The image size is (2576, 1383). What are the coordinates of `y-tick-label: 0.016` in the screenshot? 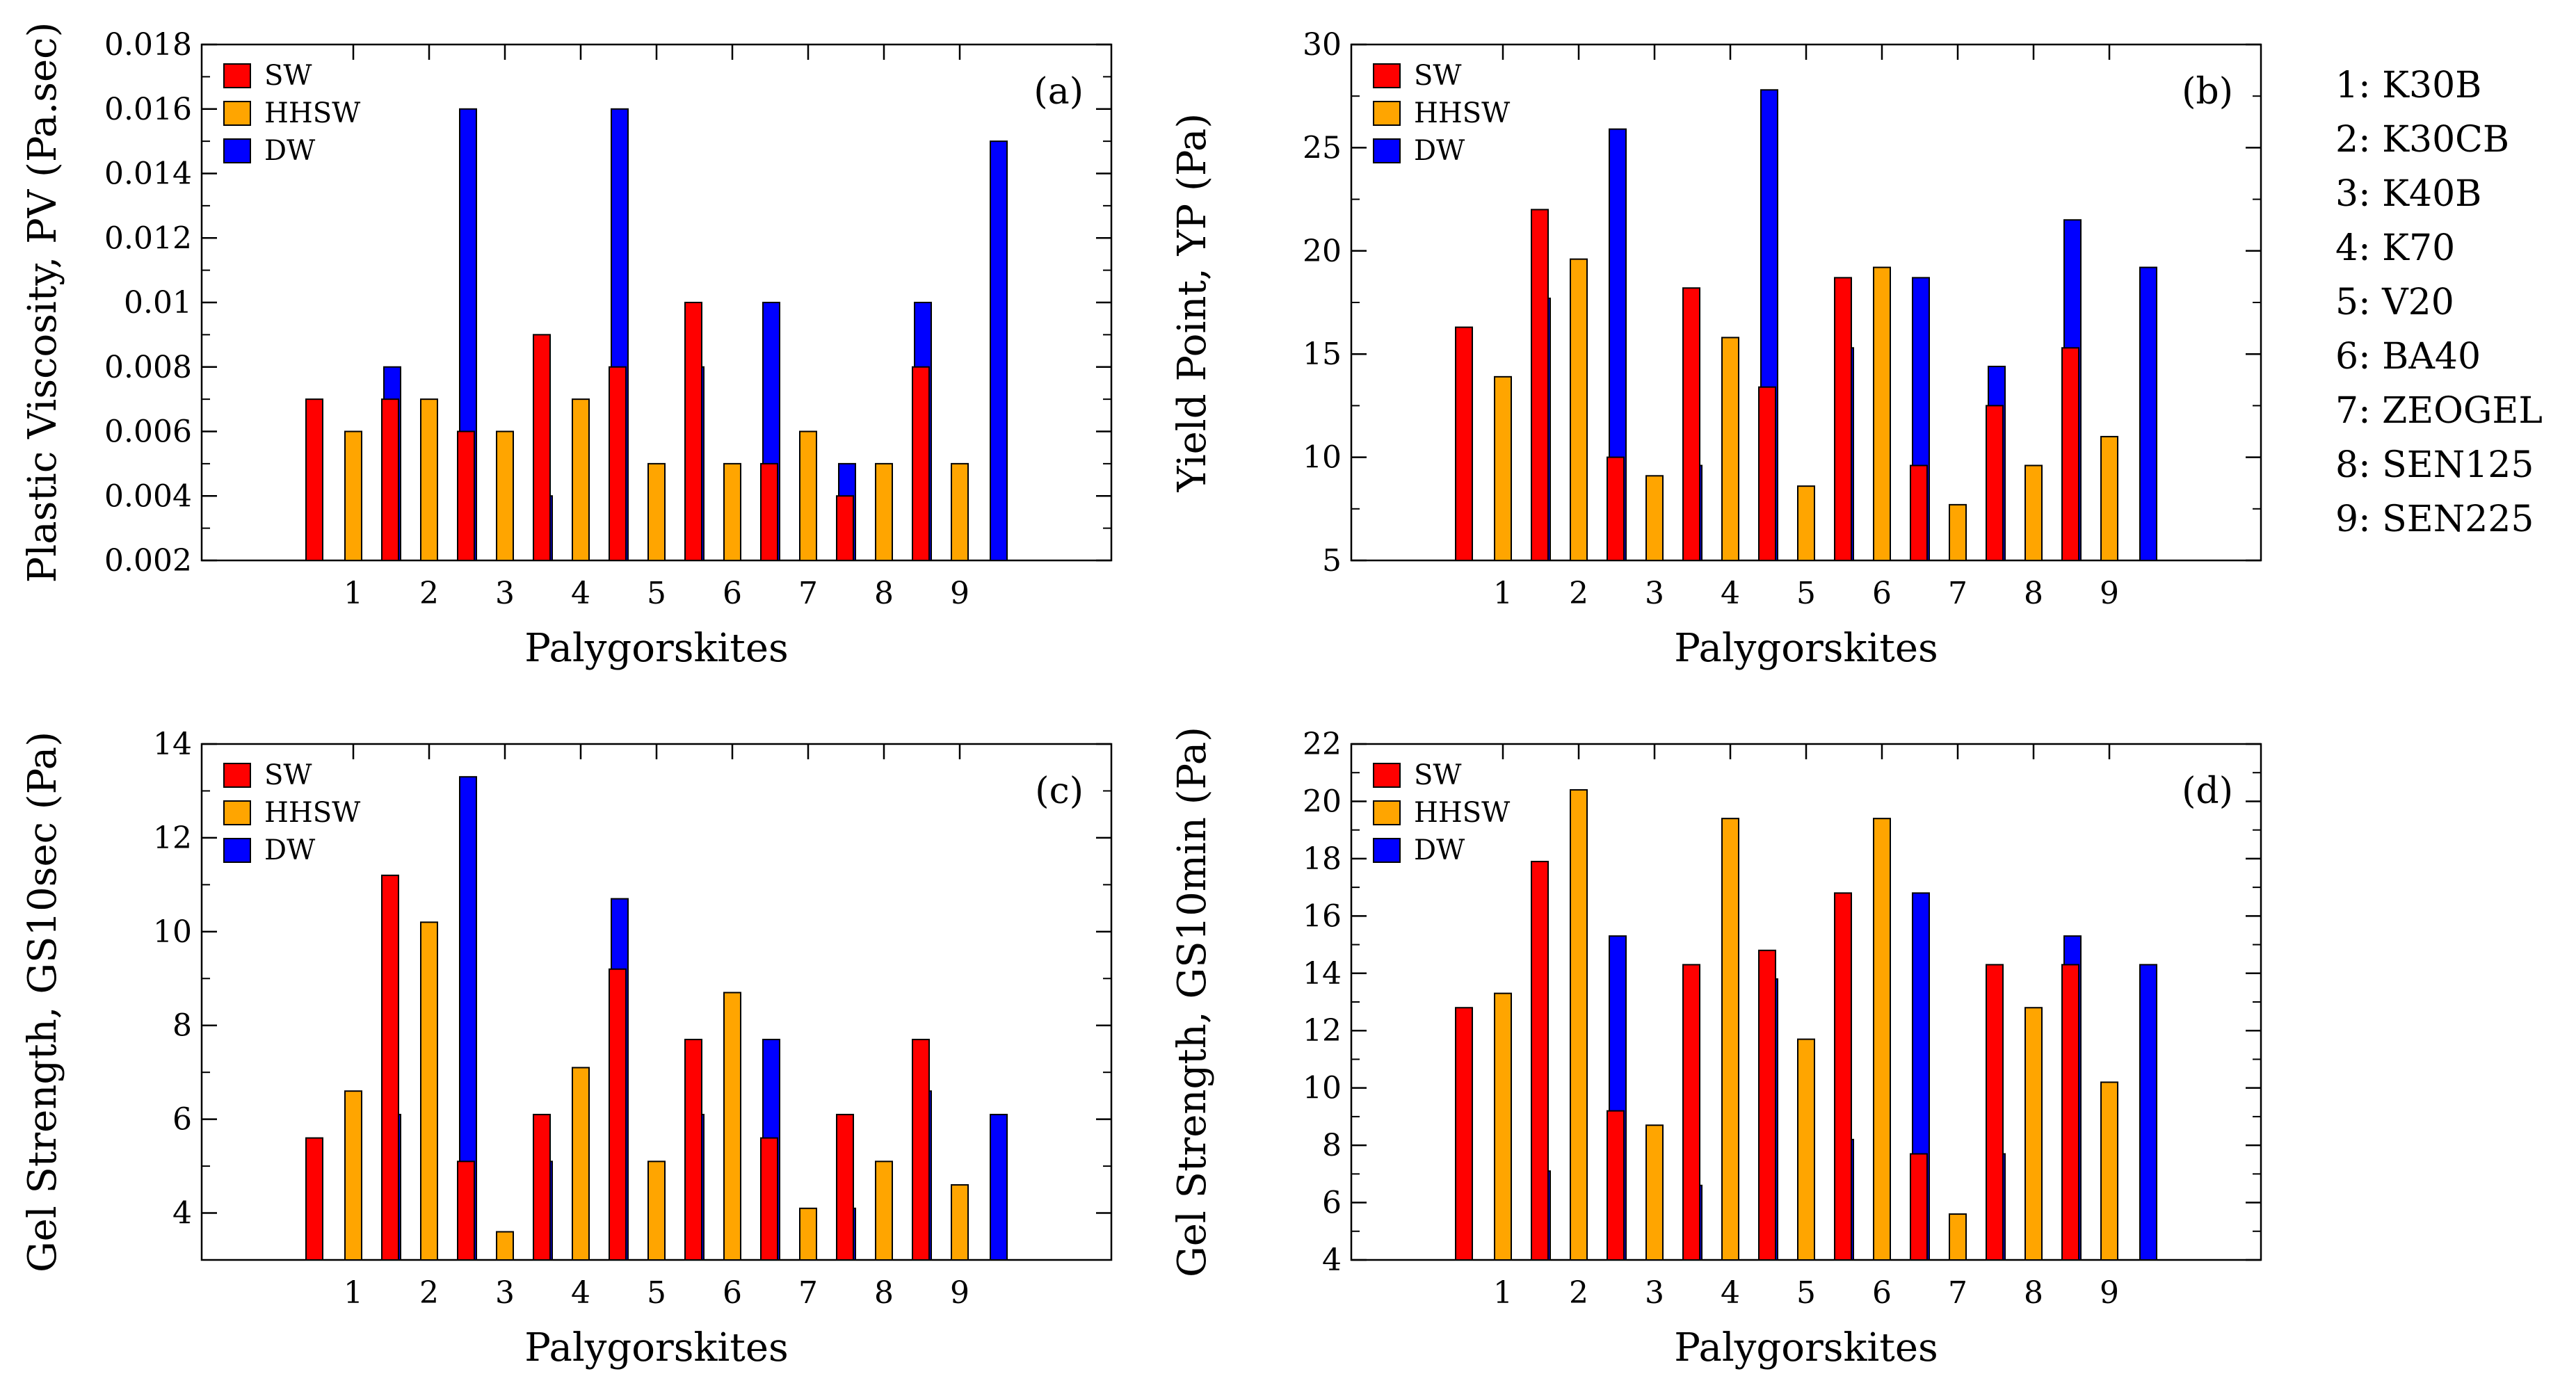 It's located at (148, 109).